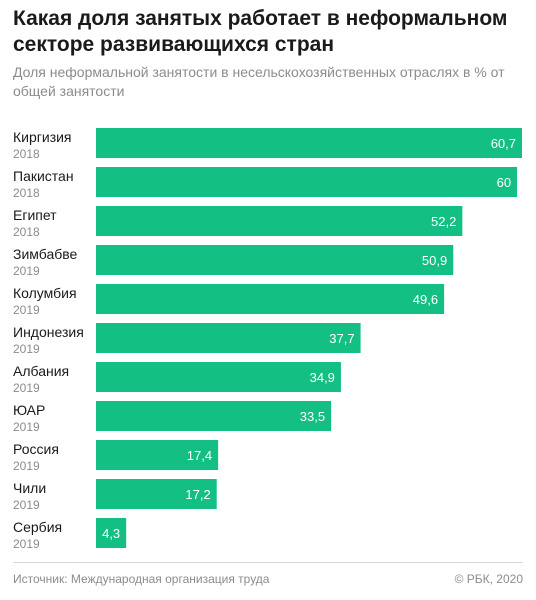 The height and width of the screenshot is (600, 536). Describe the element at coordinates (48, 332) in the screenshot. I see `category-label: Индонезия` at that location.